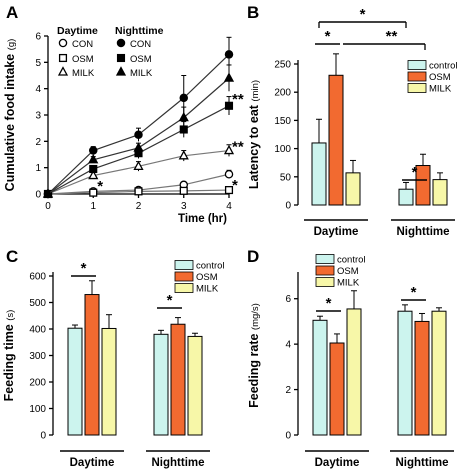 The width and height of the screenshot is (474, 473). Describe the element at coordinates (43, 436) in the screenshot. I see `panel-c-ytick-label: 0` at that location.